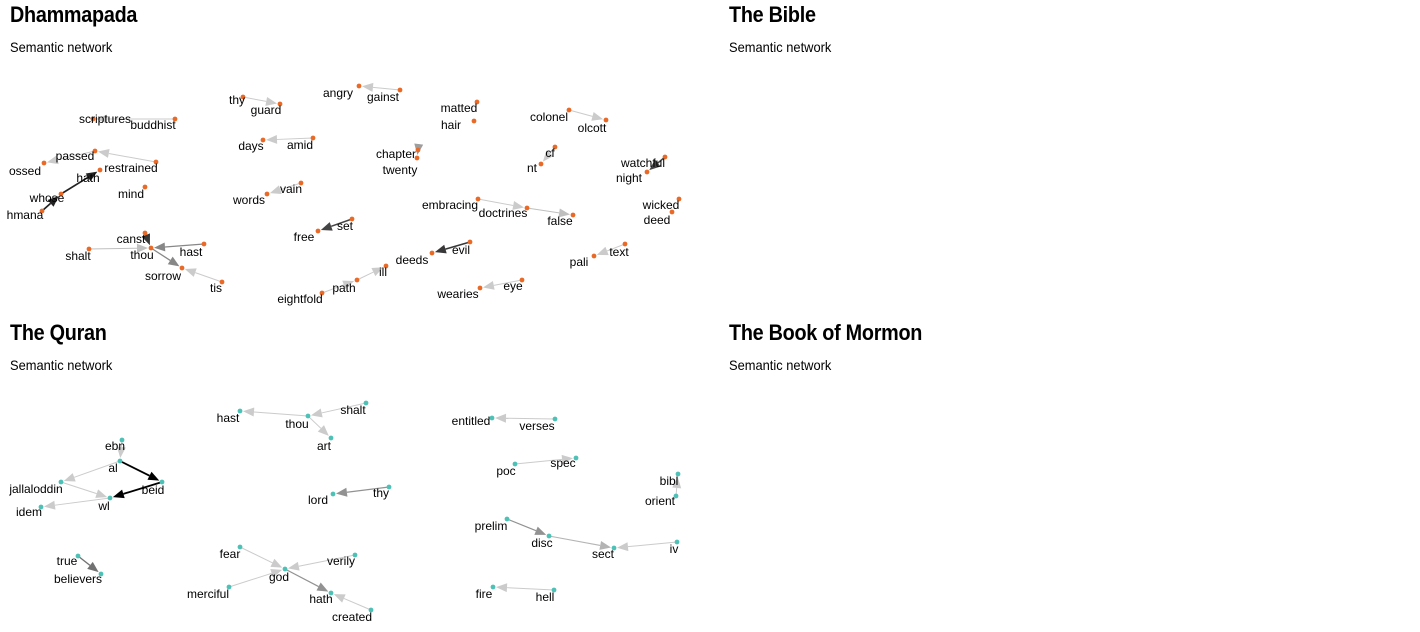 This screenshot has height=632, width=1420. Describe the element at coordinates (71, 157) in the screenshot. I see `edge-passed-ossed` at that location.